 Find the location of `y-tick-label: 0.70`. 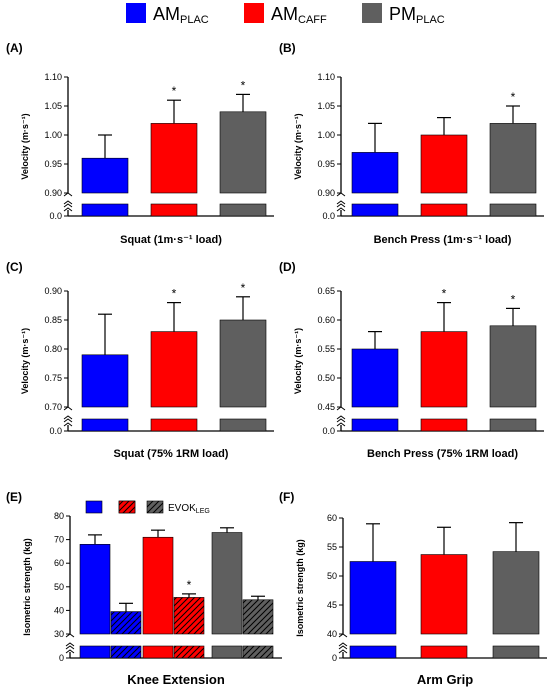

y-tick-label: 0.70 is located at coordinates (53, 407).